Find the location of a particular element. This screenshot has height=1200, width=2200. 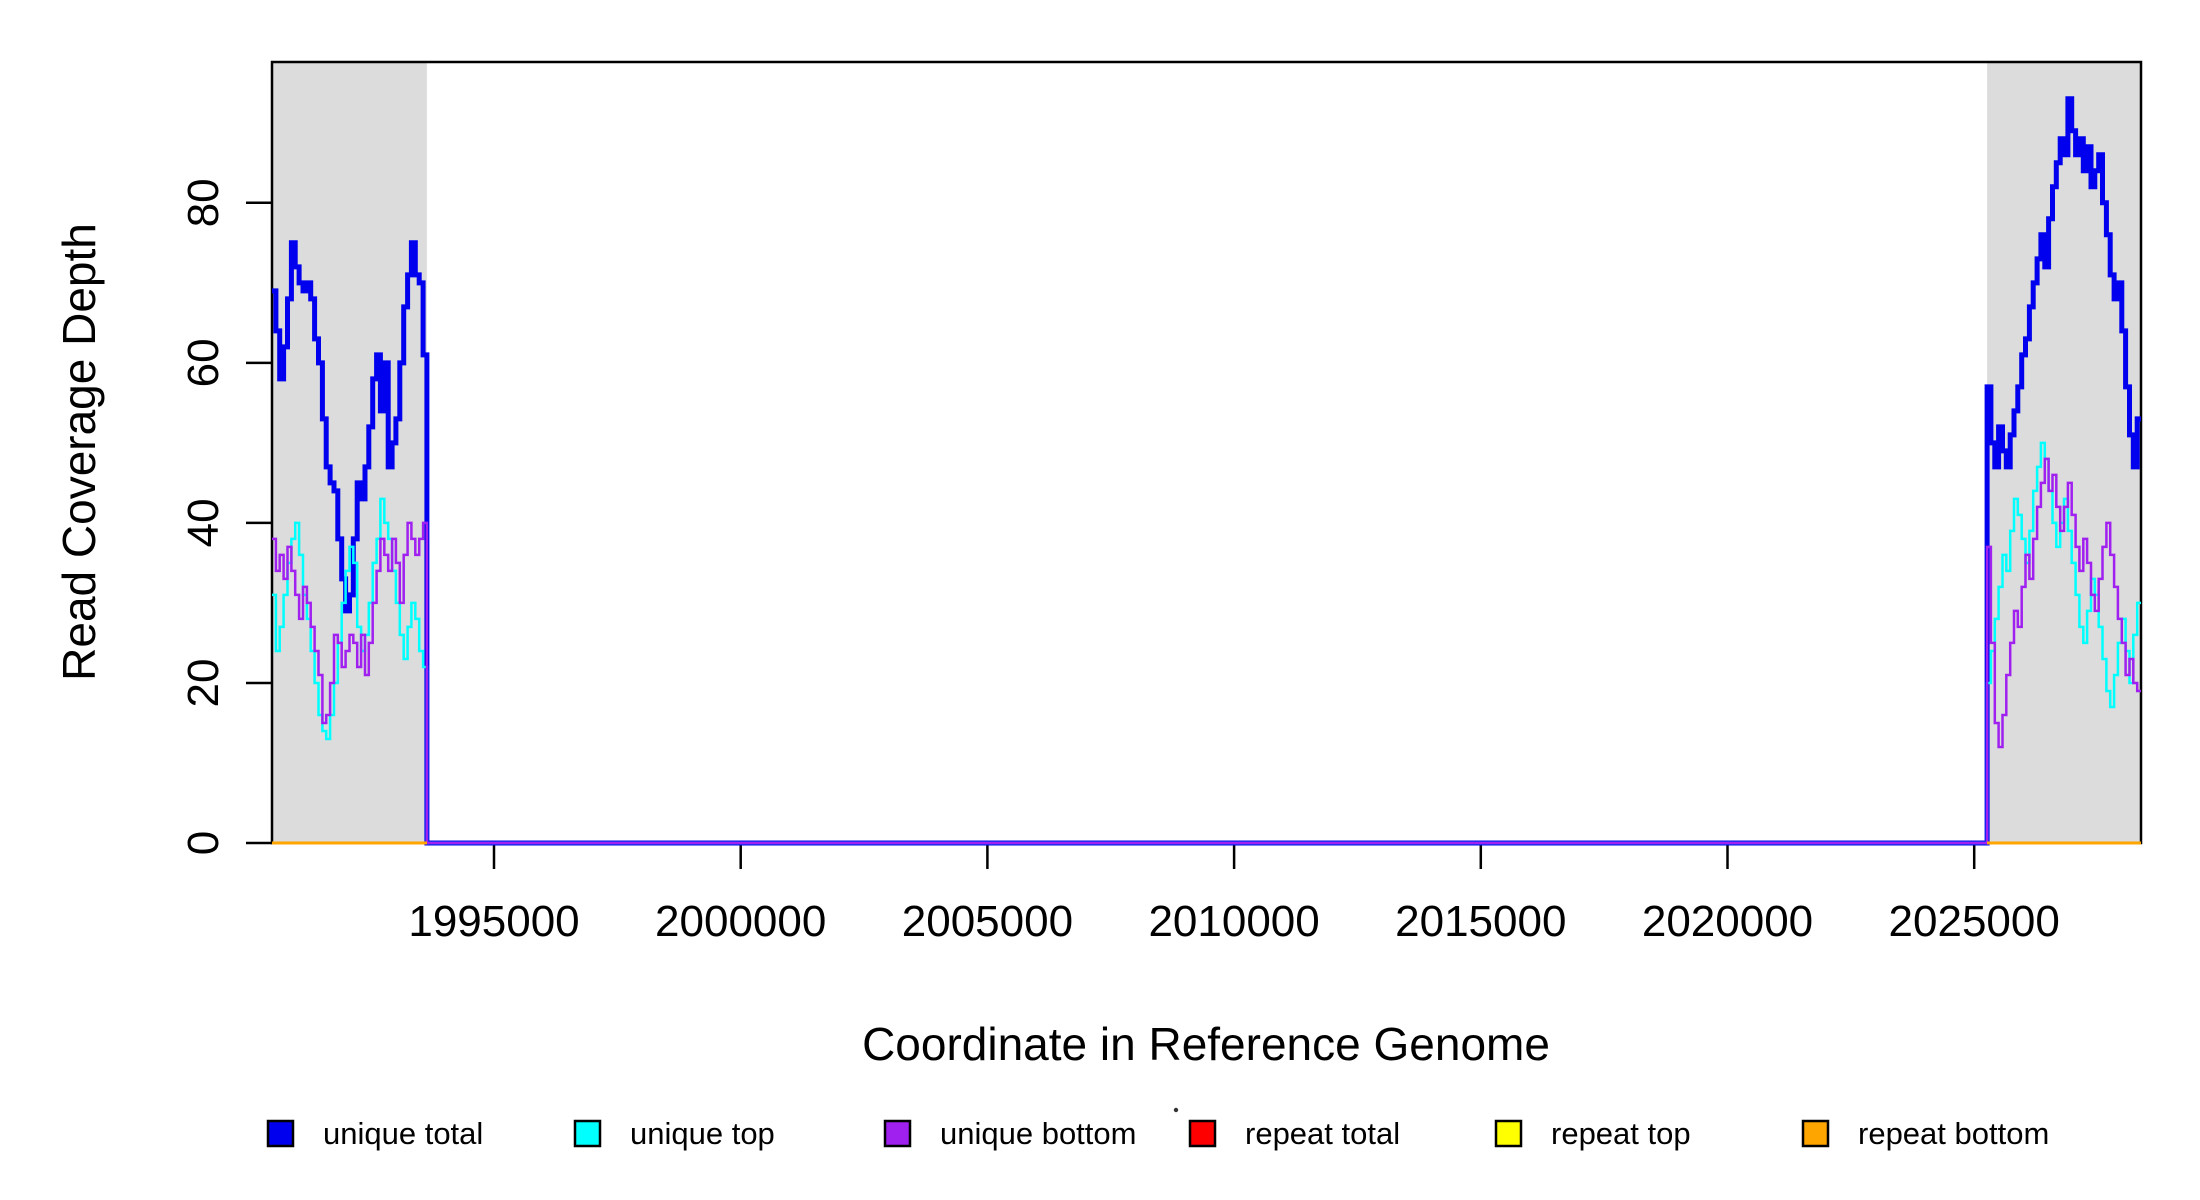

y-tick-label: 0 is located at coordinates (203, 843).